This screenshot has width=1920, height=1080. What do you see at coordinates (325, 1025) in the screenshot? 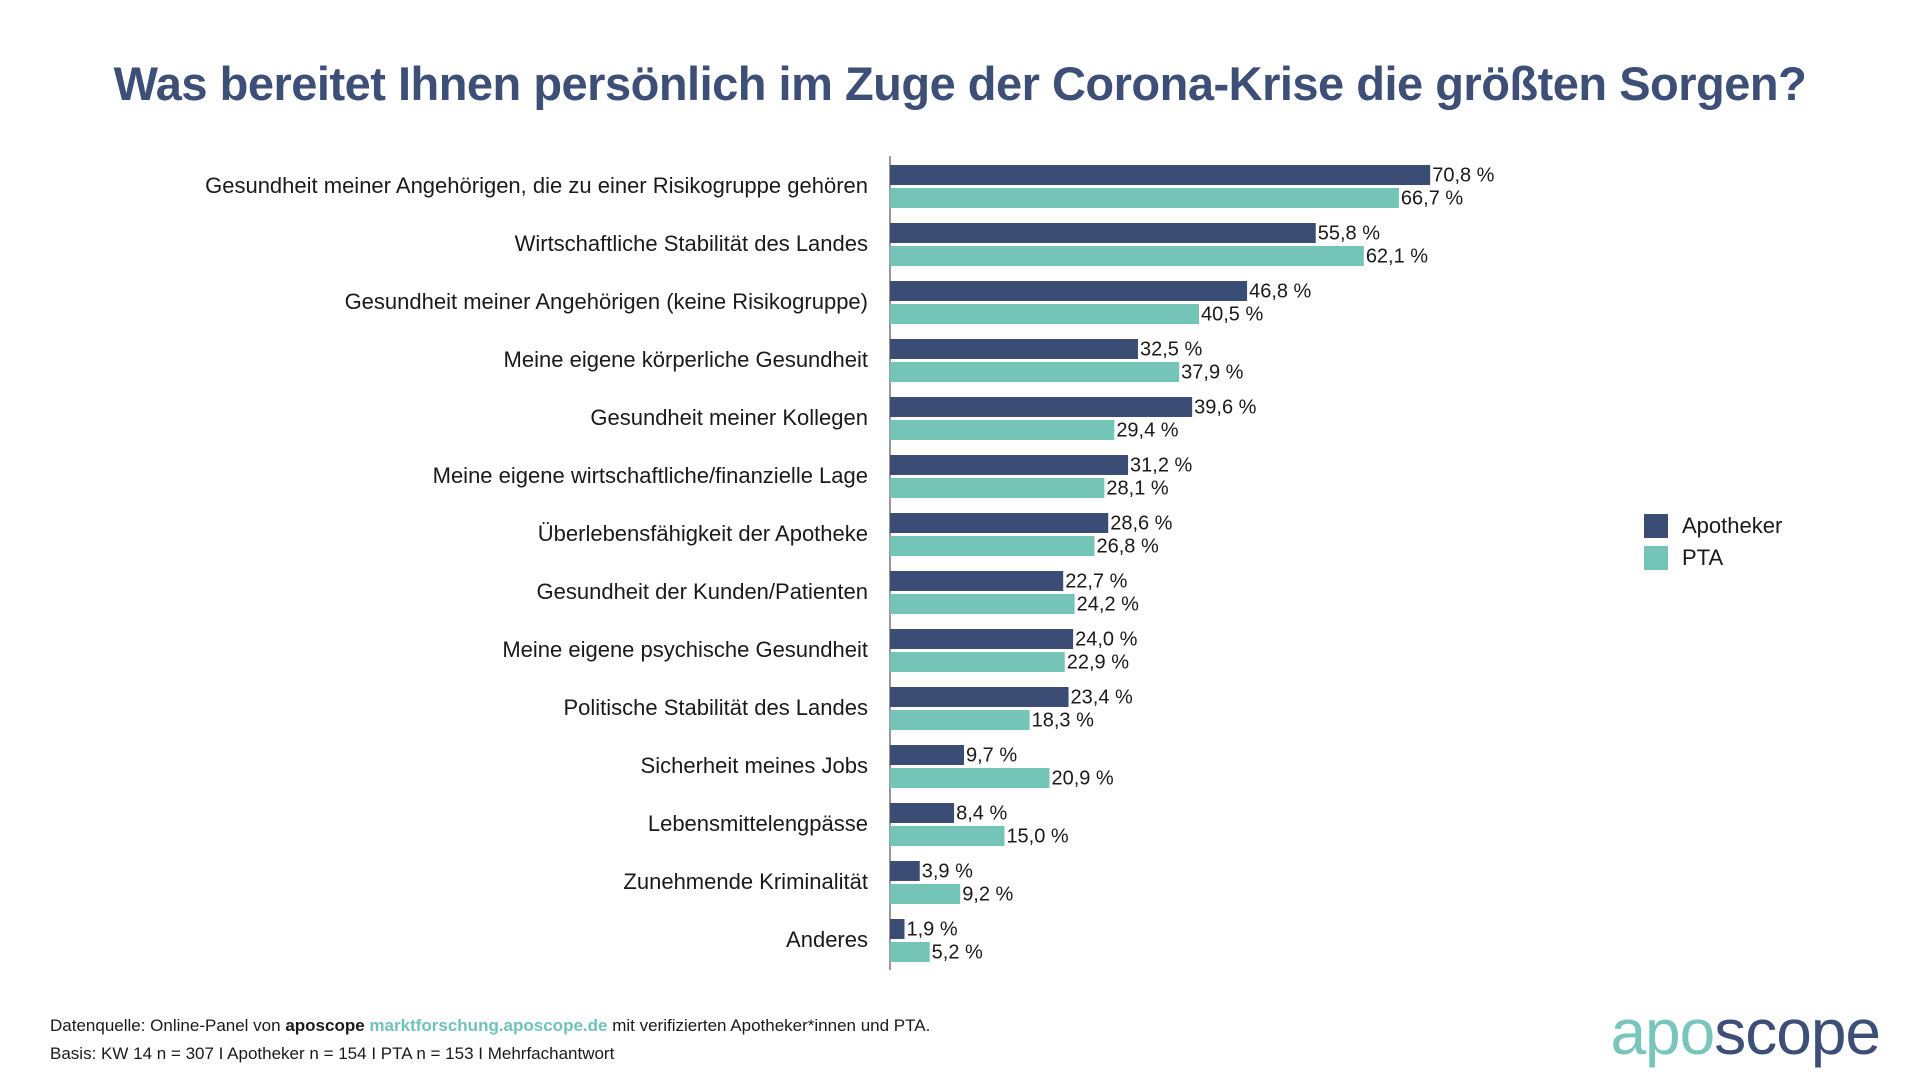
I see `source-brand: aposcope` at bounding box center [325, 1025].